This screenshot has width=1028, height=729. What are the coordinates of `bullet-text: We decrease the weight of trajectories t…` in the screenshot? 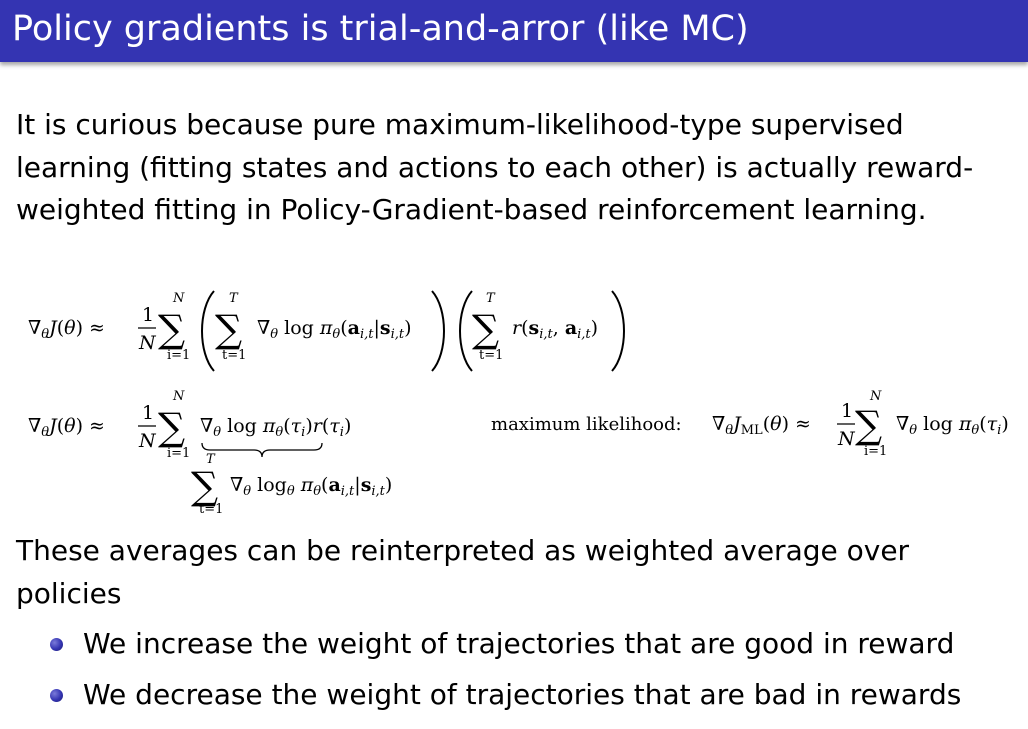 It's located at (522, 694).